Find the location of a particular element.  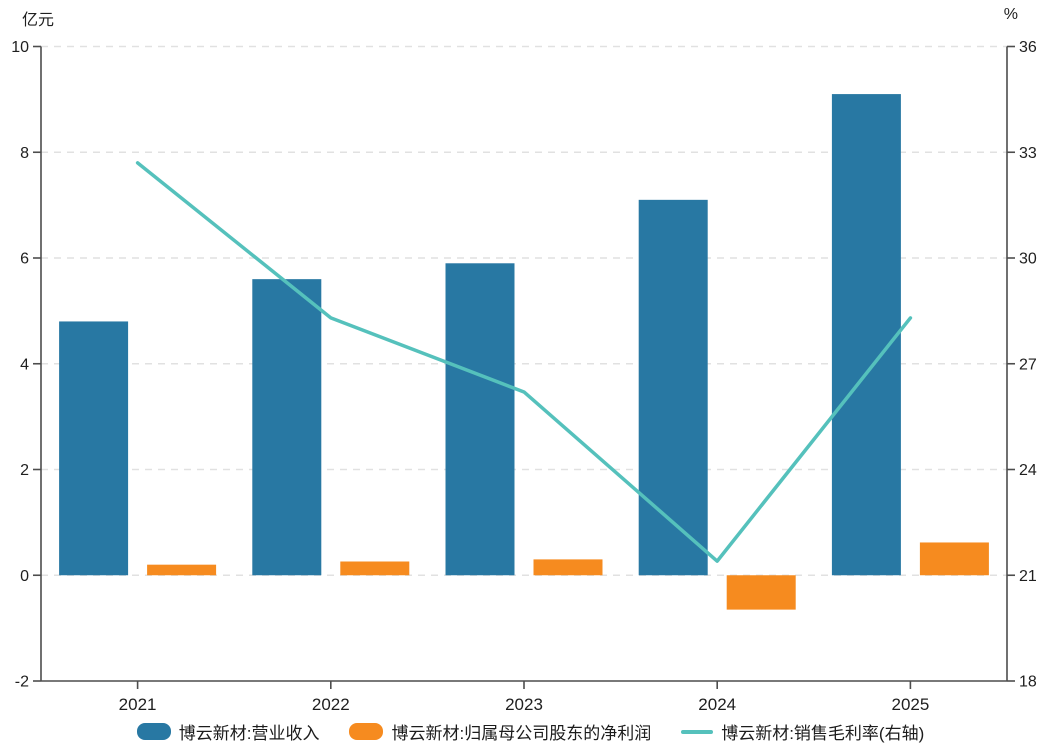

gross-margin-legend-swatch is located at coordinates (697, 731).